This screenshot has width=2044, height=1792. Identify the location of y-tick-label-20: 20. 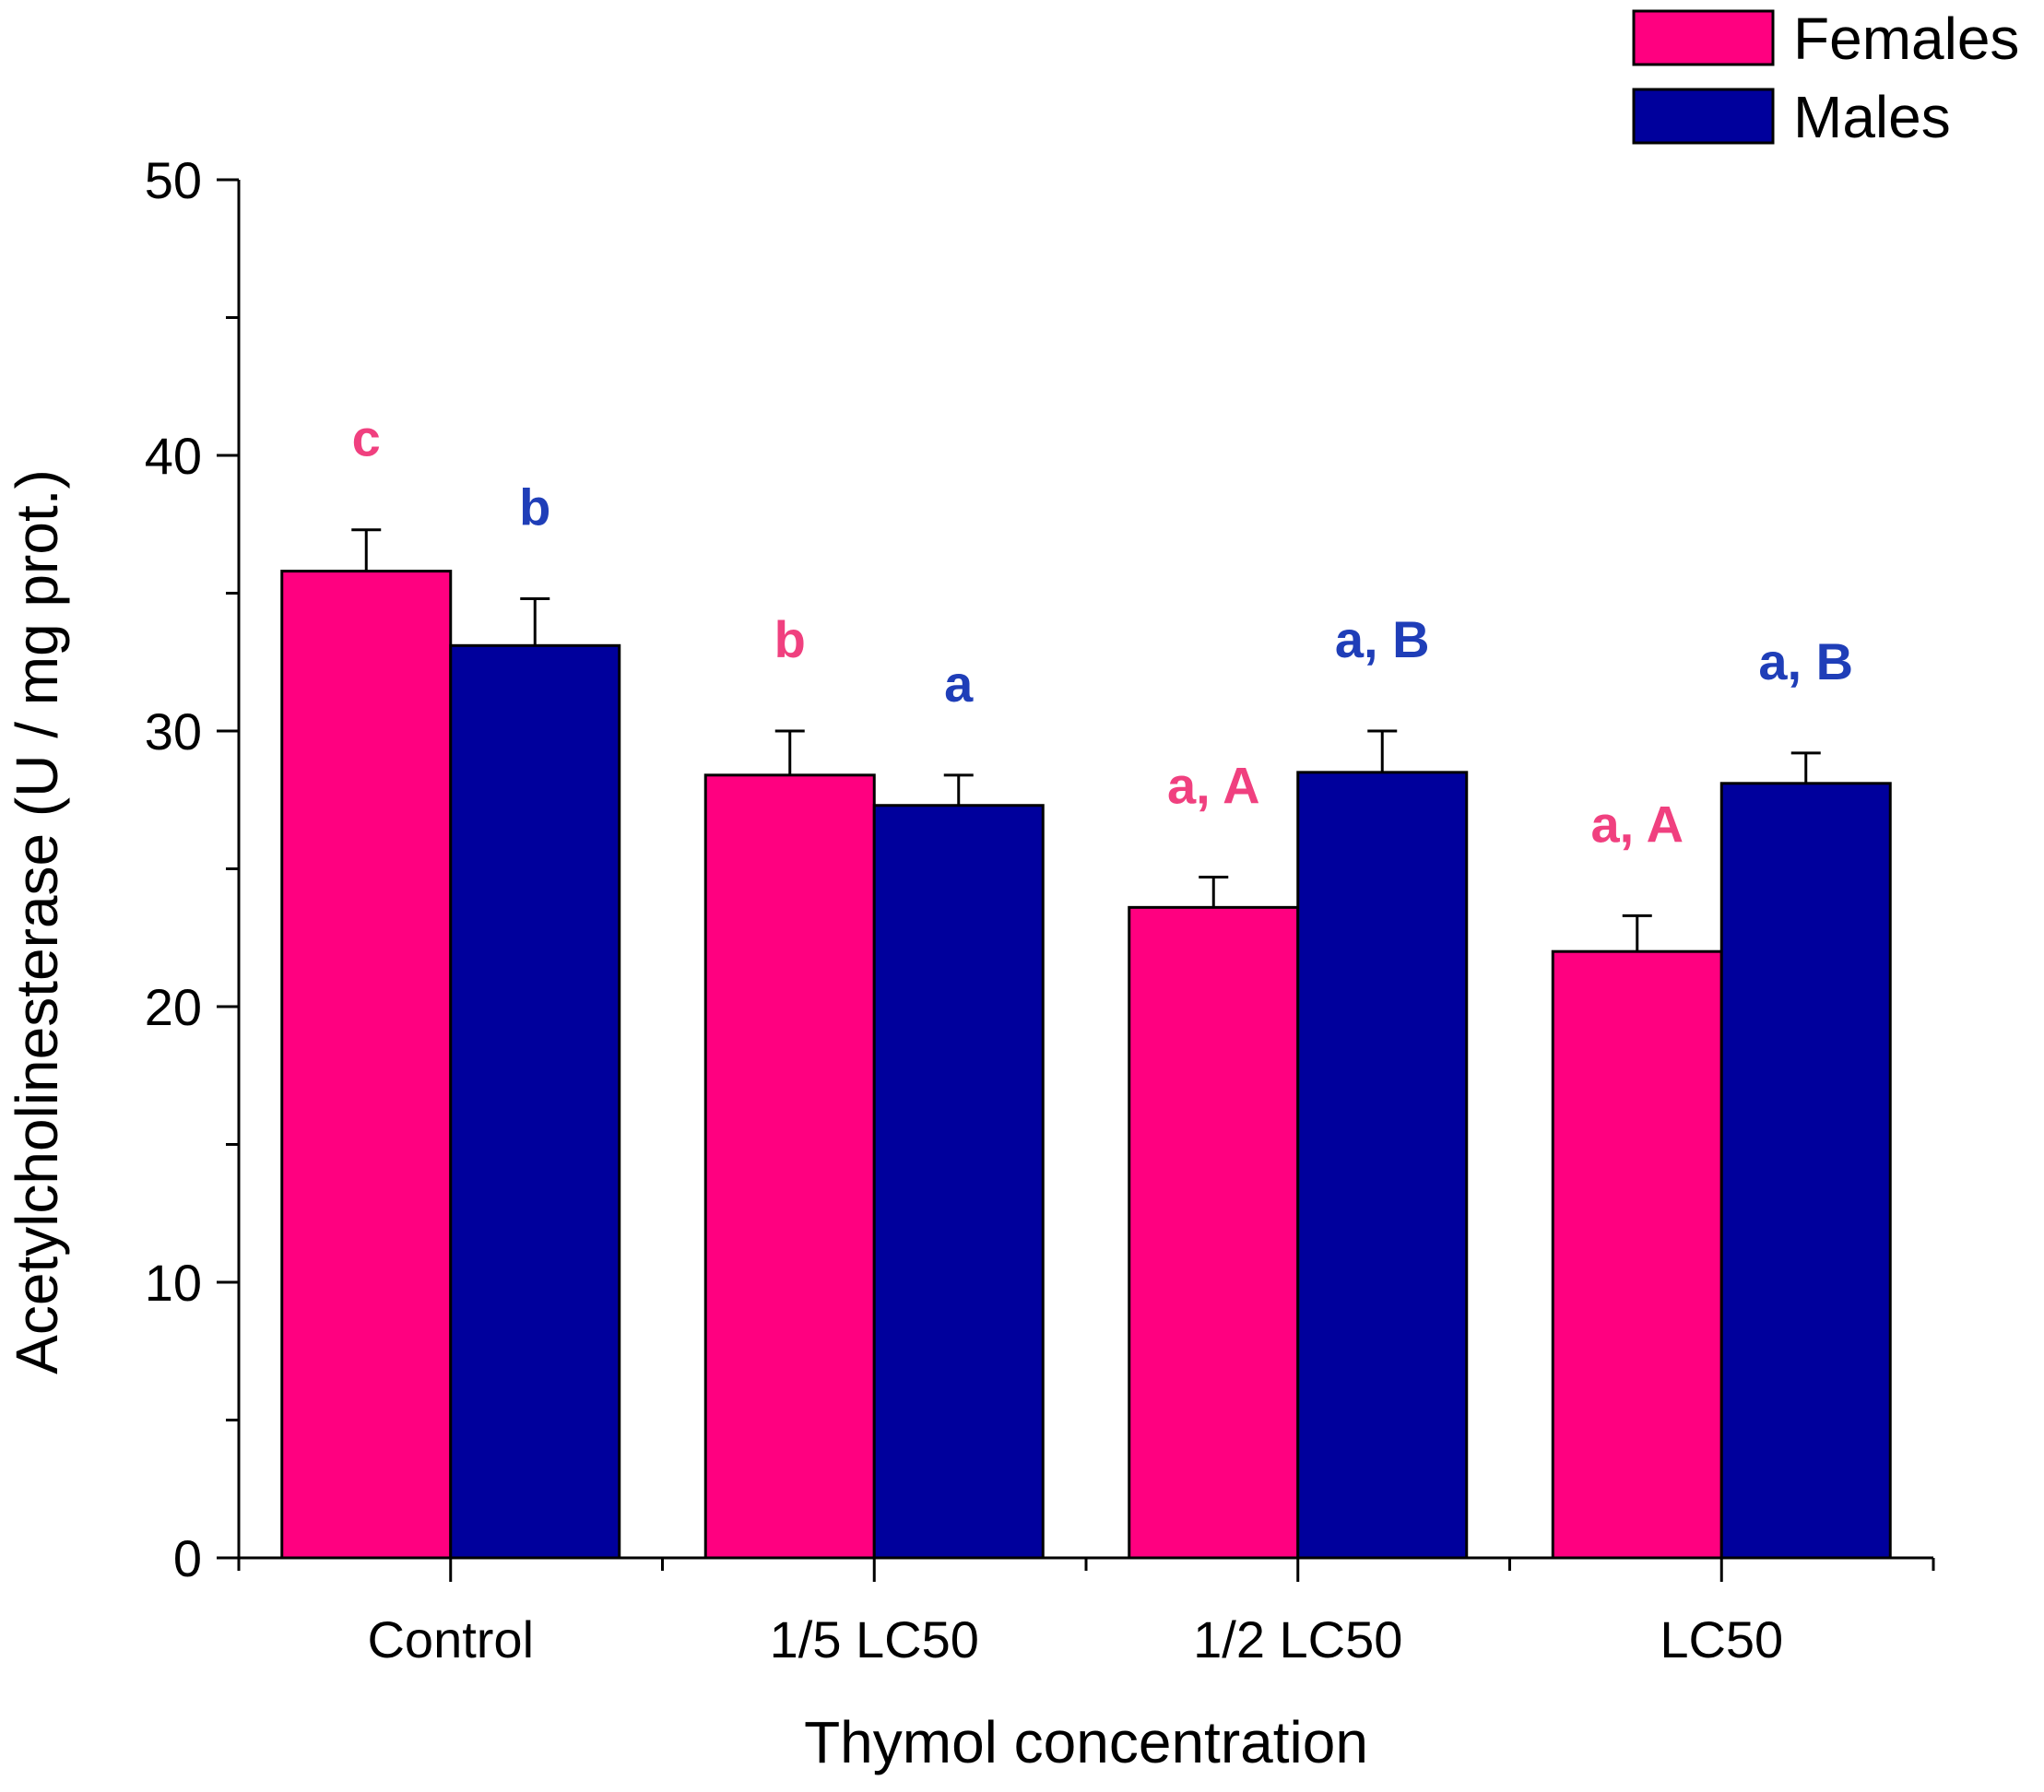
(173, 1007).